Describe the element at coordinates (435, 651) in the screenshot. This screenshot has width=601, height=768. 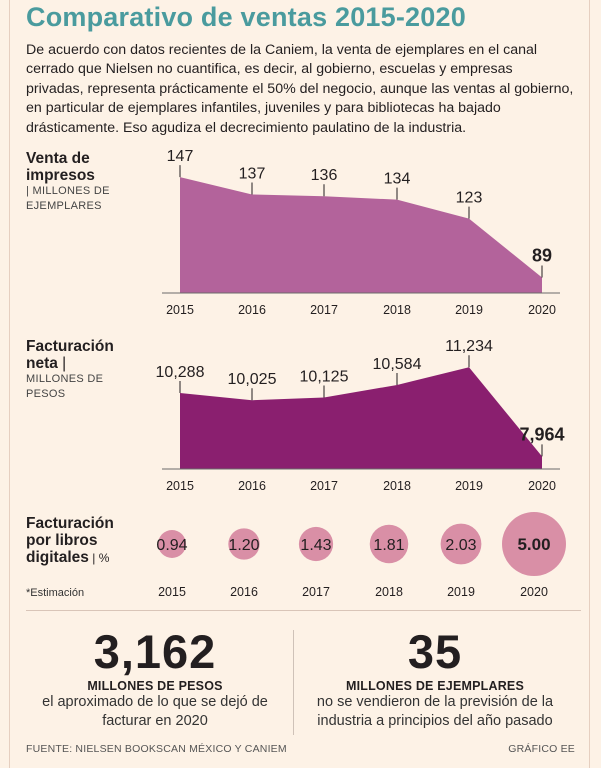
I see `stat-ejemplares-number: 35` at that location.